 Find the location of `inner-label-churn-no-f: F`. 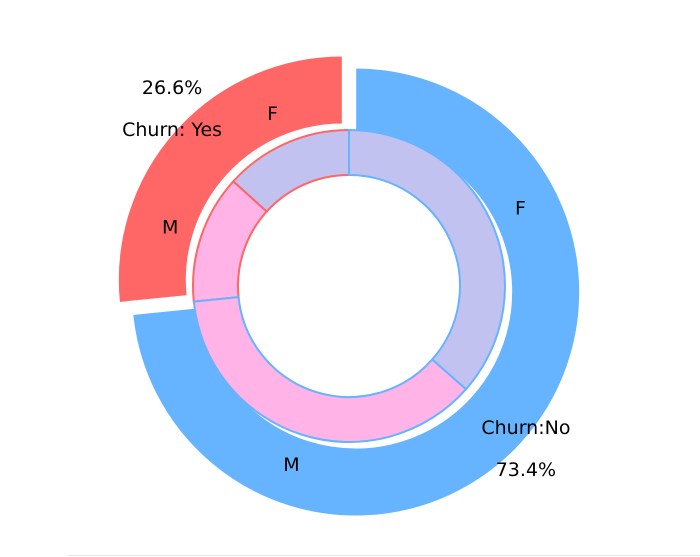

inner-label-churn-no-f: F is located at coordinates (520, 209).